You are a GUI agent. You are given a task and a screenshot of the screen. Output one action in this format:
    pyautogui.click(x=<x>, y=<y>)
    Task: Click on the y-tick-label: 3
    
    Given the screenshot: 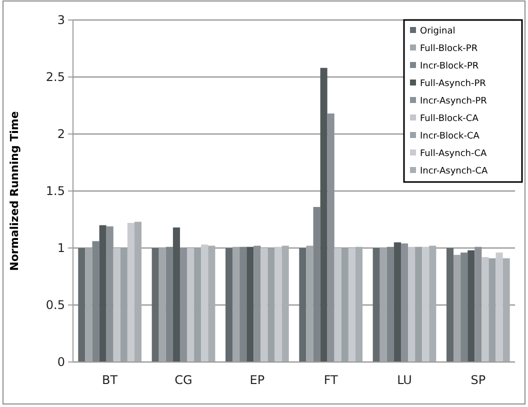 What is the action you would take?
    pyautogui.click(x=61, y=19)
    